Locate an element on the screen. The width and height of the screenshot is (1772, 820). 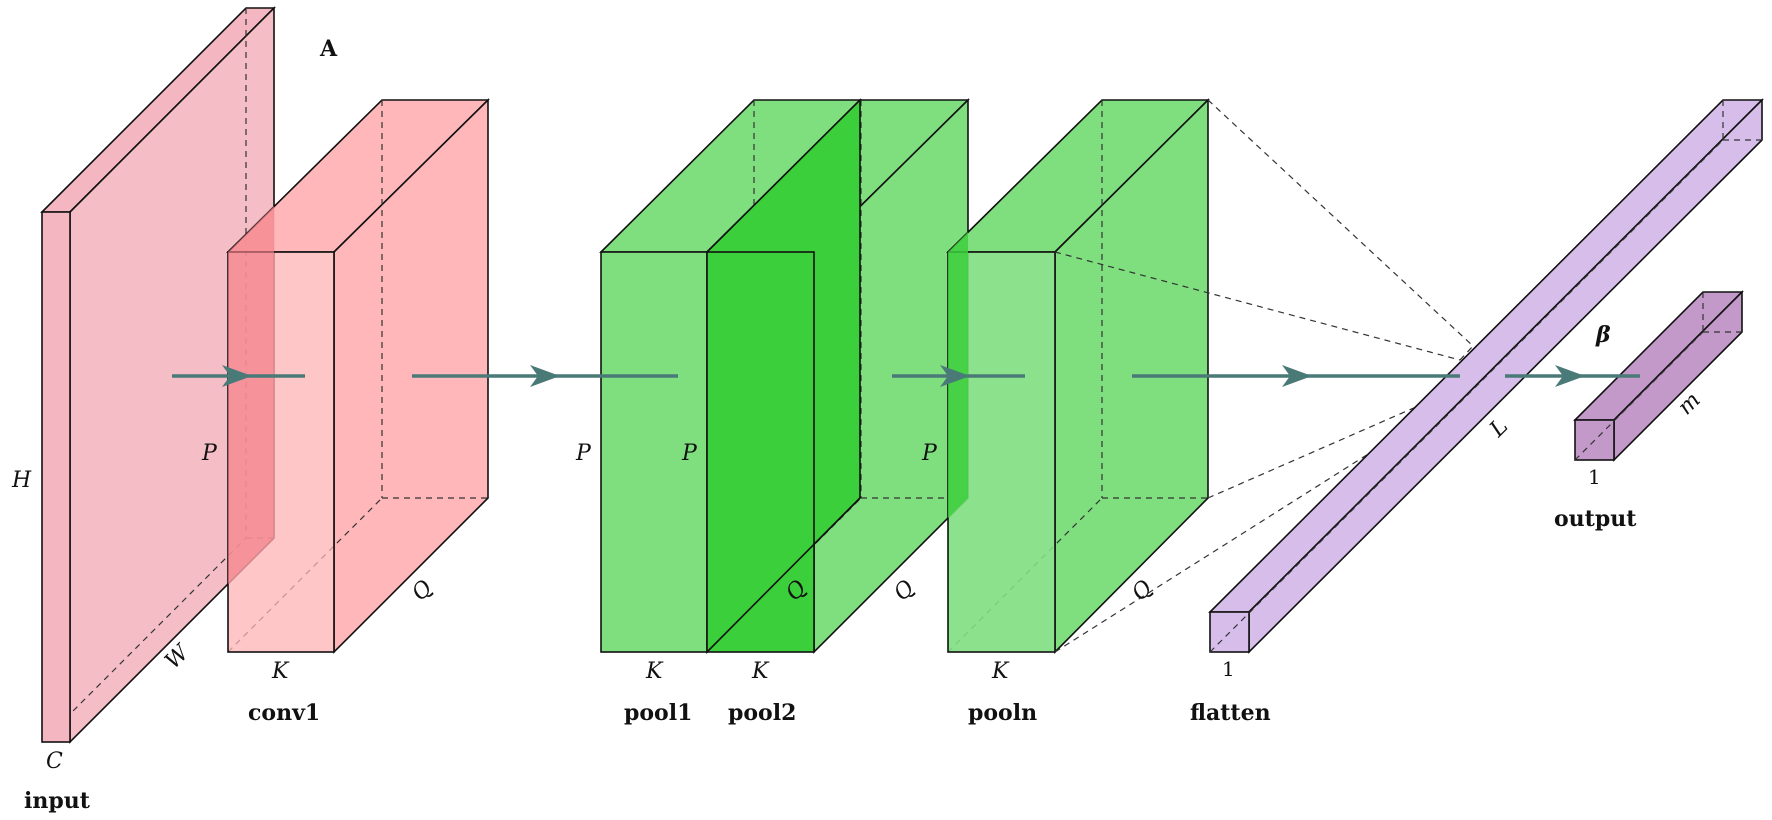
pool2-dim-p: P is located at coordinates (689, 453).